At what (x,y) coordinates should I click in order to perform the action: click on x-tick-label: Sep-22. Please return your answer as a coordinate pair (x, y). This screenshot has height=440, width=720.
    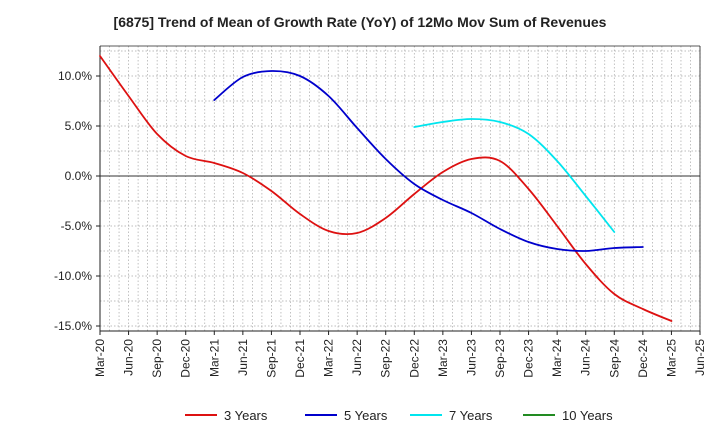
    Looking at the image, I should click on (386, 358).